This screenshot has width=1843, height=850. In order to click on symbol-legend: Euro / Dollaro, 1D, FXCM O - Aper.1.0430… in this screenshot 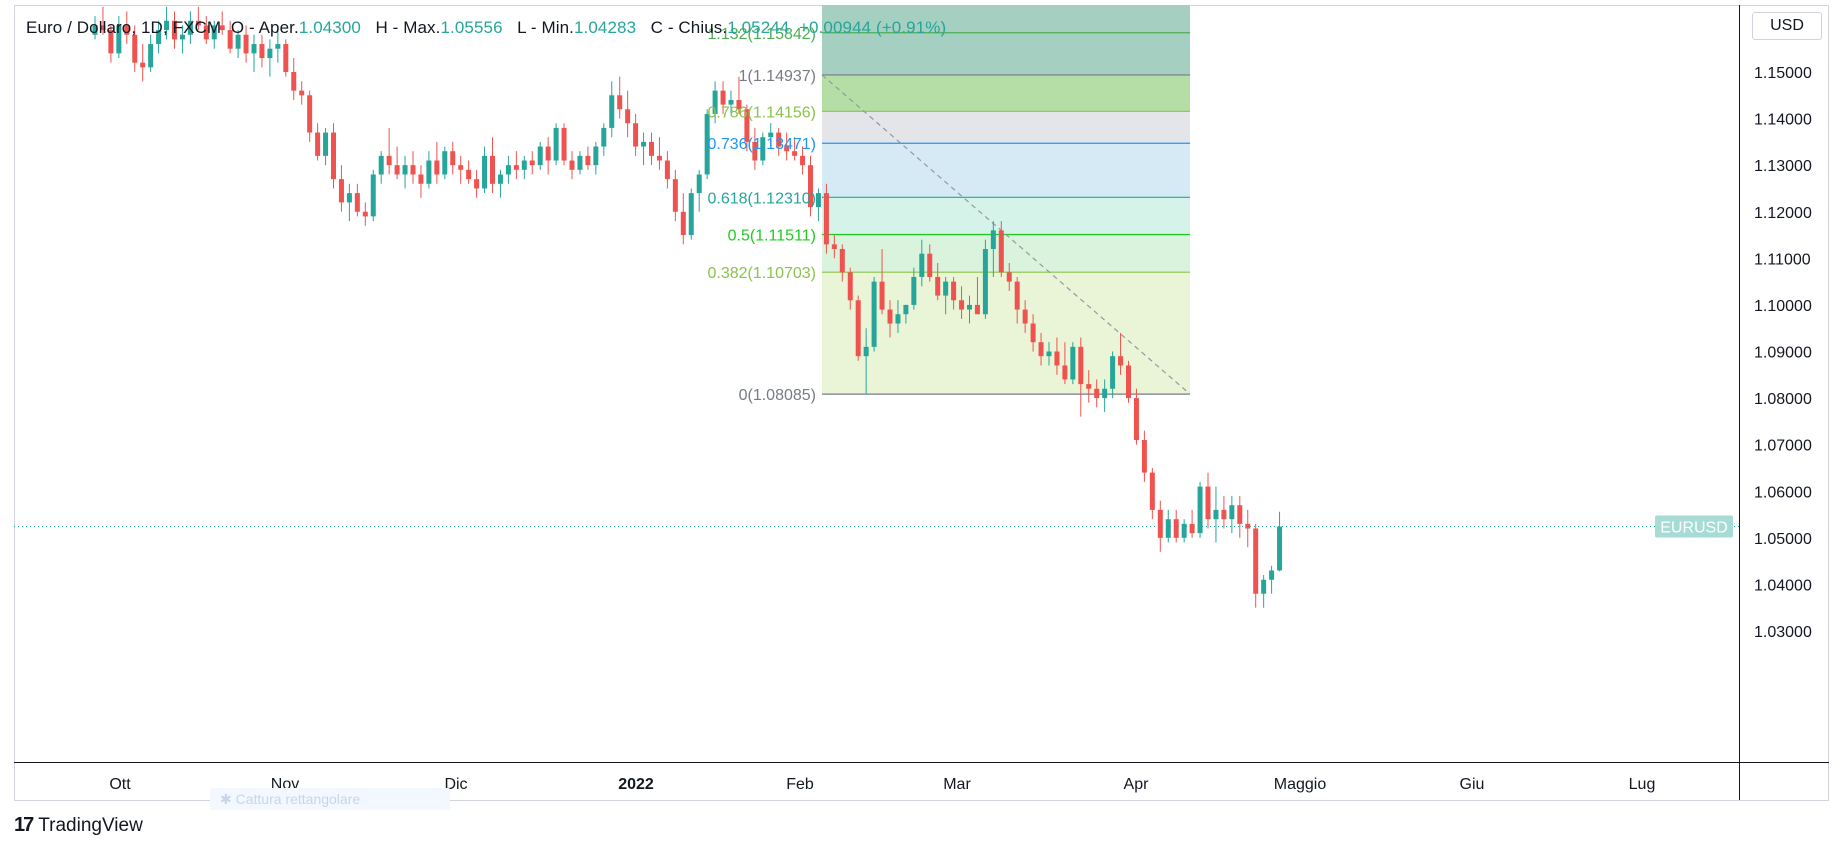, I will do `click(486, 27)`.